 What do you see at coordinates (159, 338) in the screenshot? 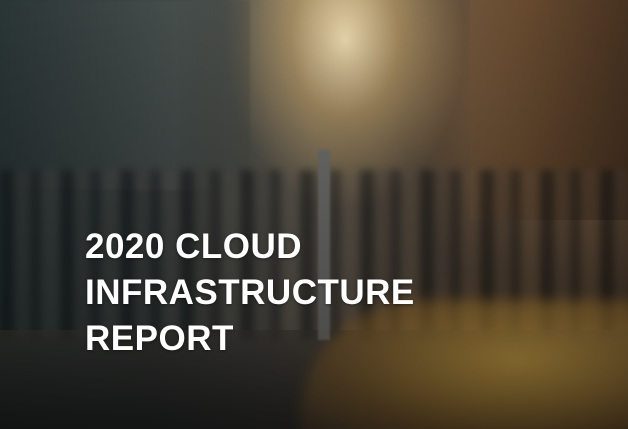
I see `title-line-3: REPORT` at bounding box center [159, 338].